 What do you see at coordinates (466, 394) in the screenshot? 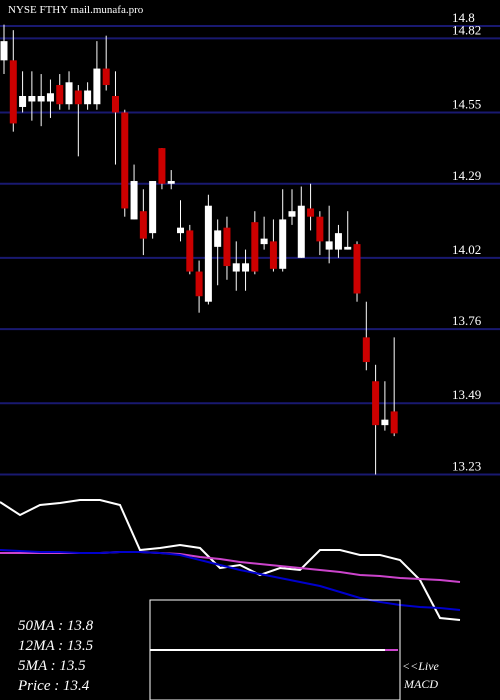
I see `y-tick-label: 13.49` at bounding box center [466, 394].